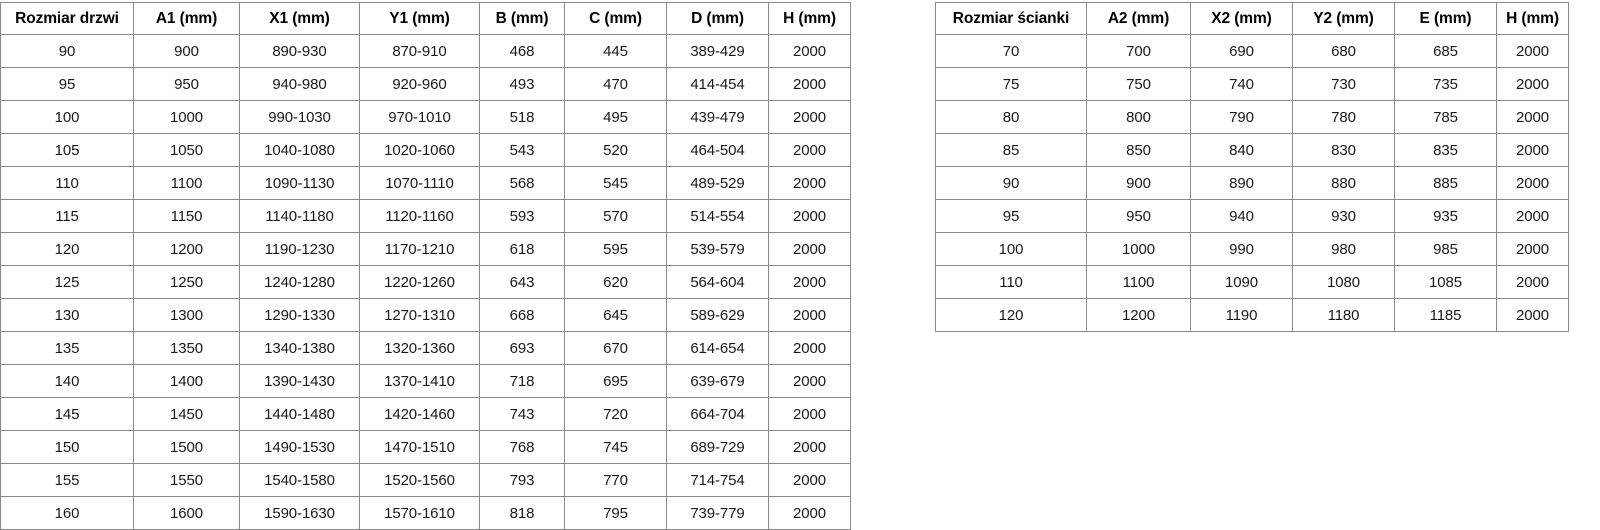  What do you see at coordinates (1241, 282) in the screenshot?
I see `table-cell: 1090` at bounding box center [1241, 282].